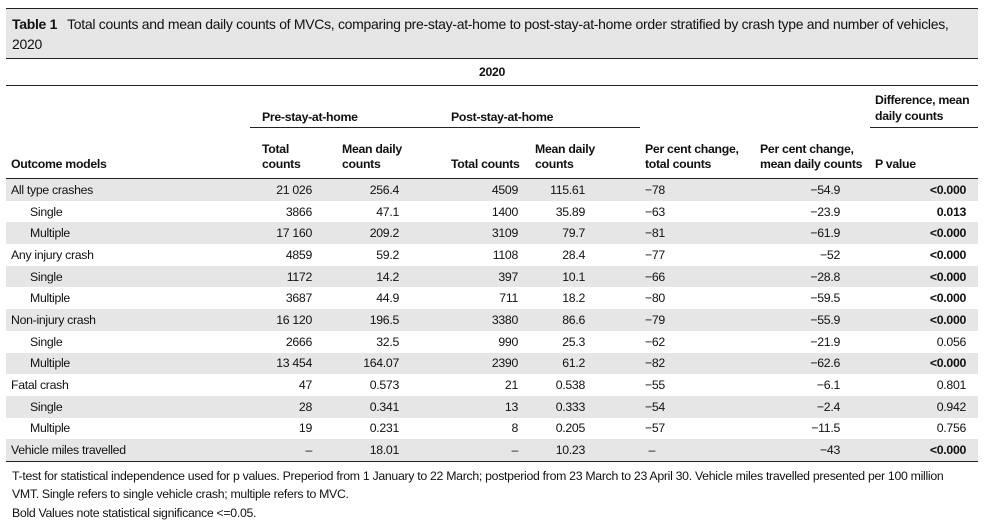 The image size is (986, 528). Describe the element at coordinates (825, 211) in the screenshot. I see `value-cell: −23.9` at that location.